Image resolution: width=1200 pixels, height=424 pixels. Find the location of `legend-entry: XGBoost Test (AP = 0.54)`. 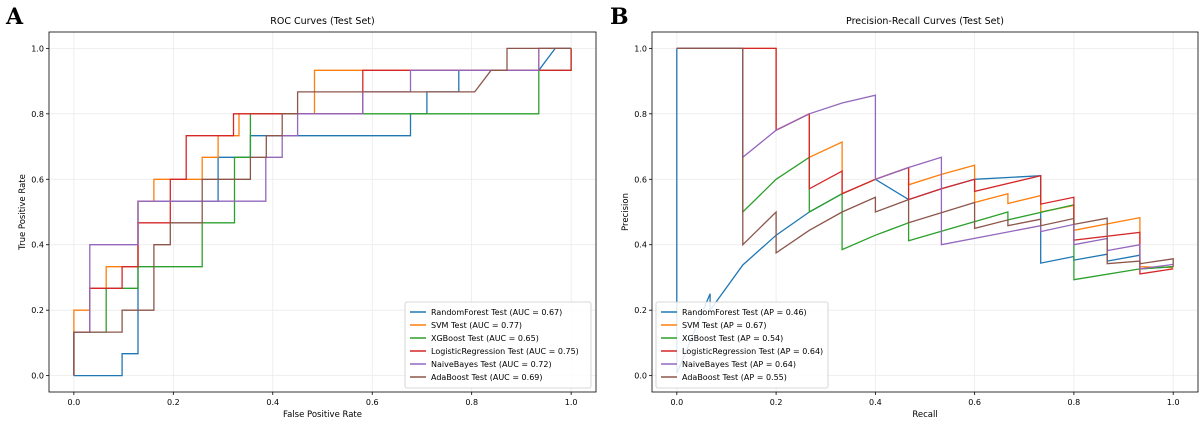

legend-entry: XGBoost Test (AP = 0.54) is located at coordinates (732, 338).